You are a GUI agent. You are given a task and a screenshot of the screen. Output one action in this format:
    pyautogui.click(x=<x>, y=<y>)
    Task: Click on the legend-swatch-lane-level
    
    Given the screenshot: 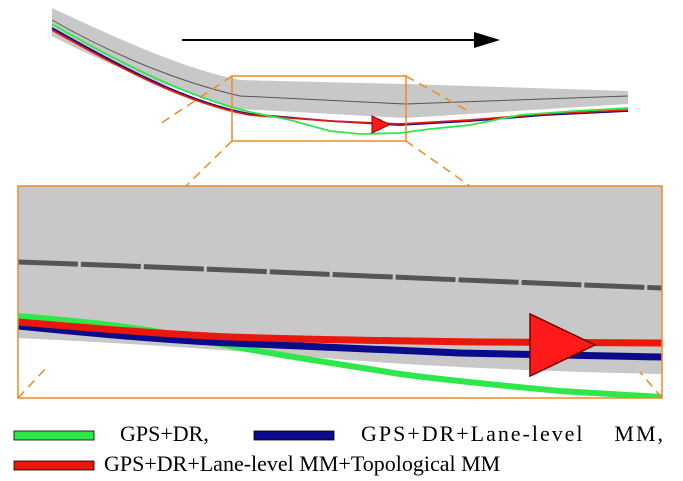 What is the action you would take?
    pyautogui.click(x=294, y=435)
    